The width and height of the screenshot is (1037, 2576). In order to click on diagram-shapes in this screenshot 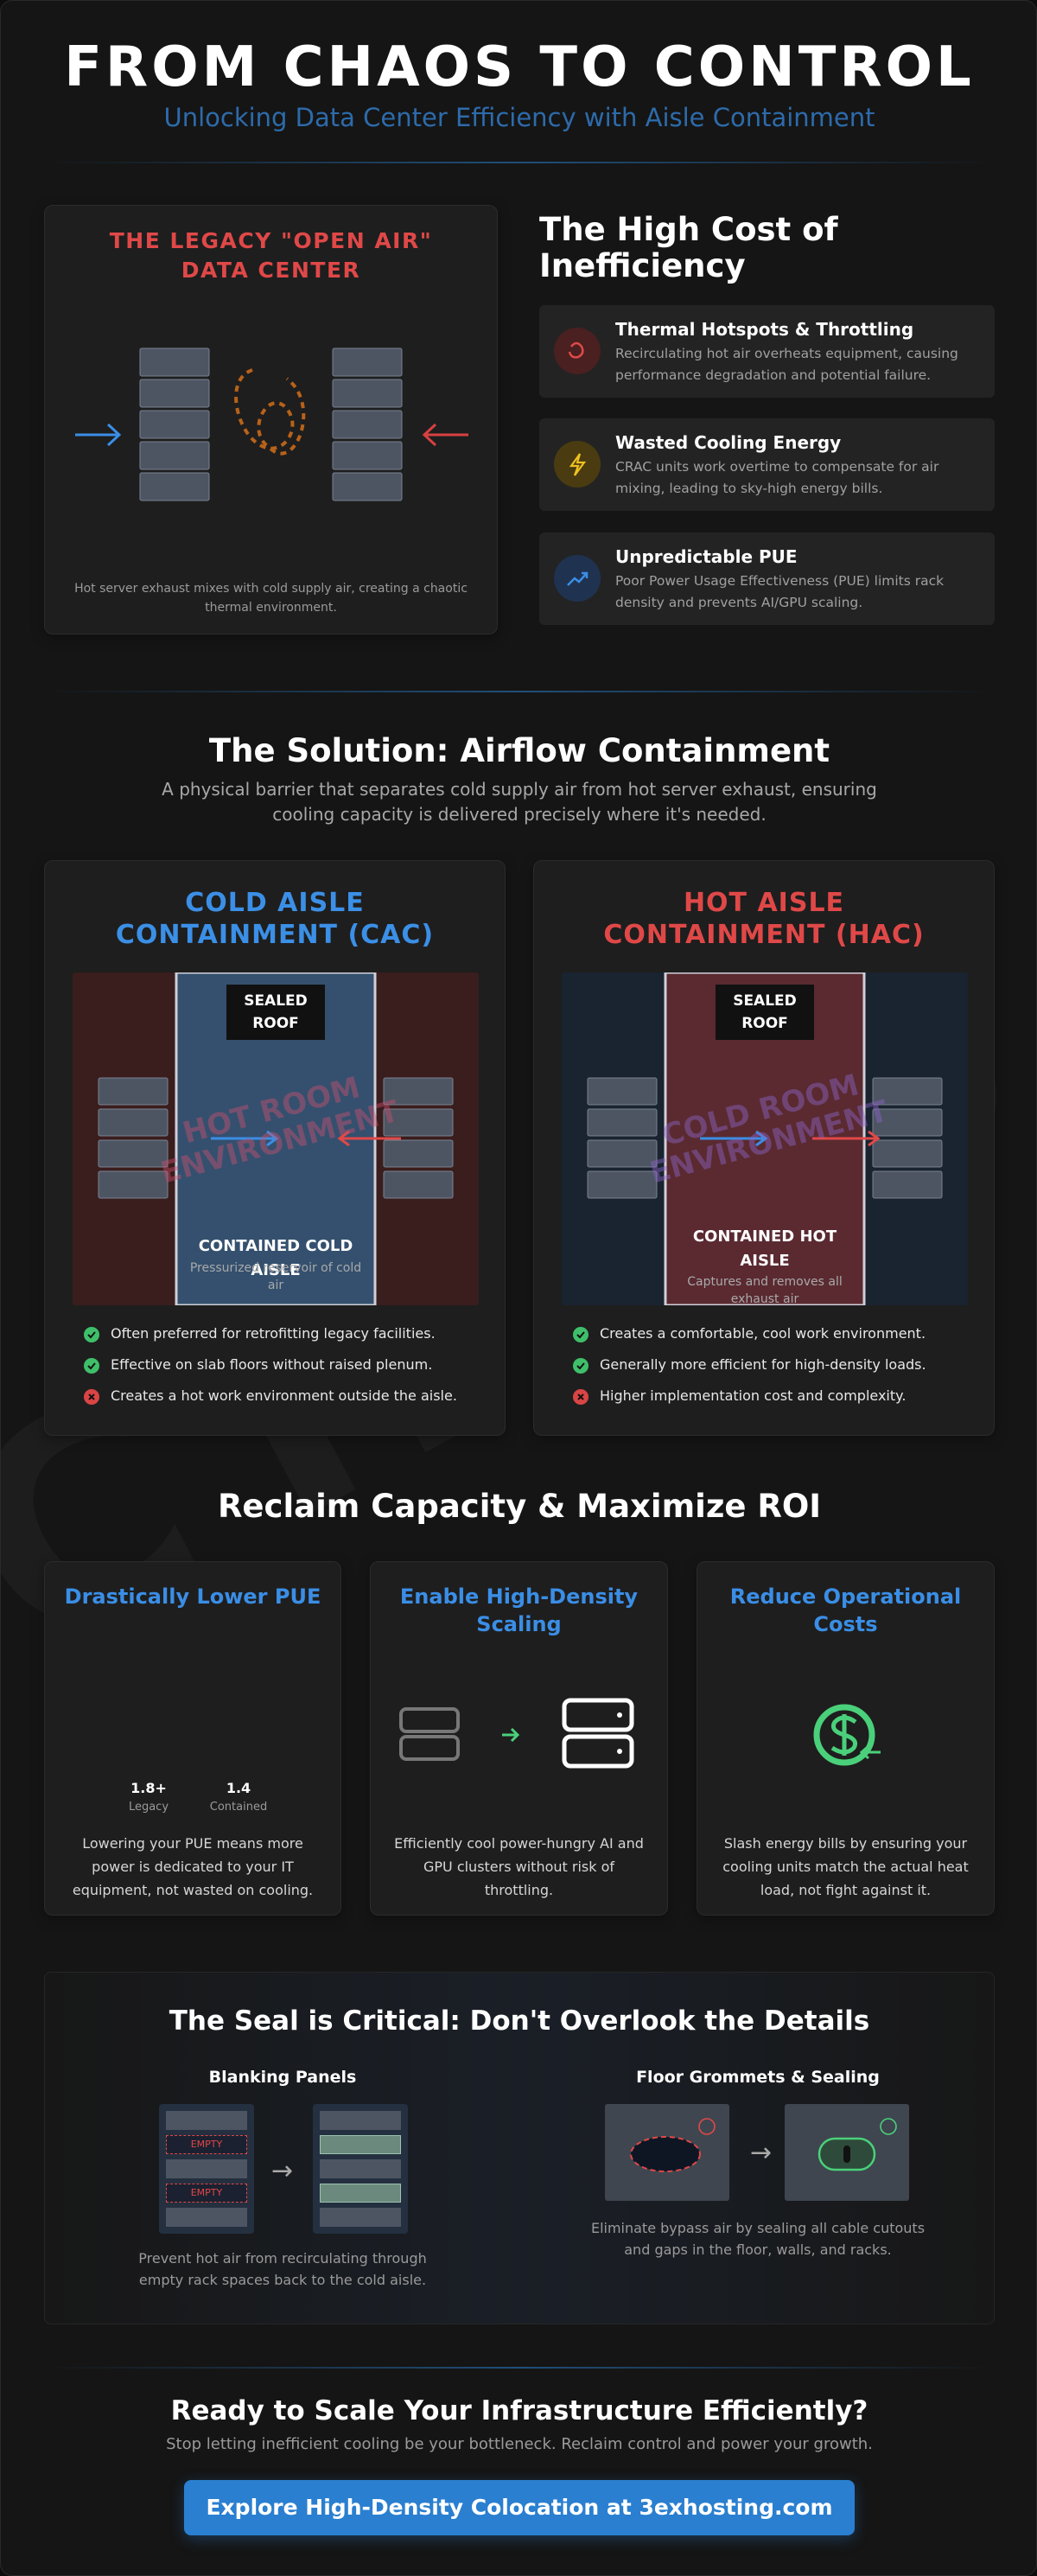, I will do `click(765, 1138)`.